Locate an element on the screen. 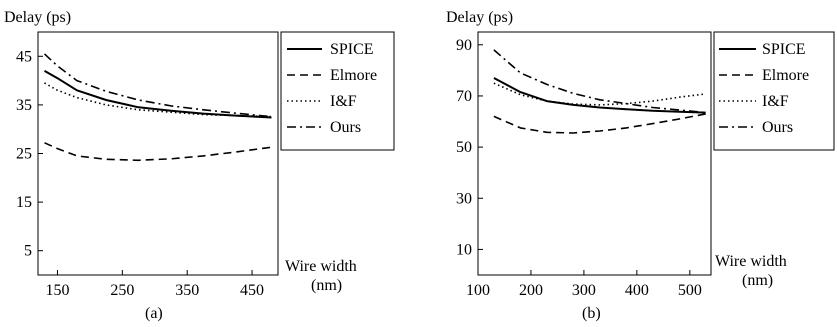 The width and height of the screenshot is (837, 327). chart-a-y-ticks: 5 15 25 35 45 is located at coordinates (29, 154).